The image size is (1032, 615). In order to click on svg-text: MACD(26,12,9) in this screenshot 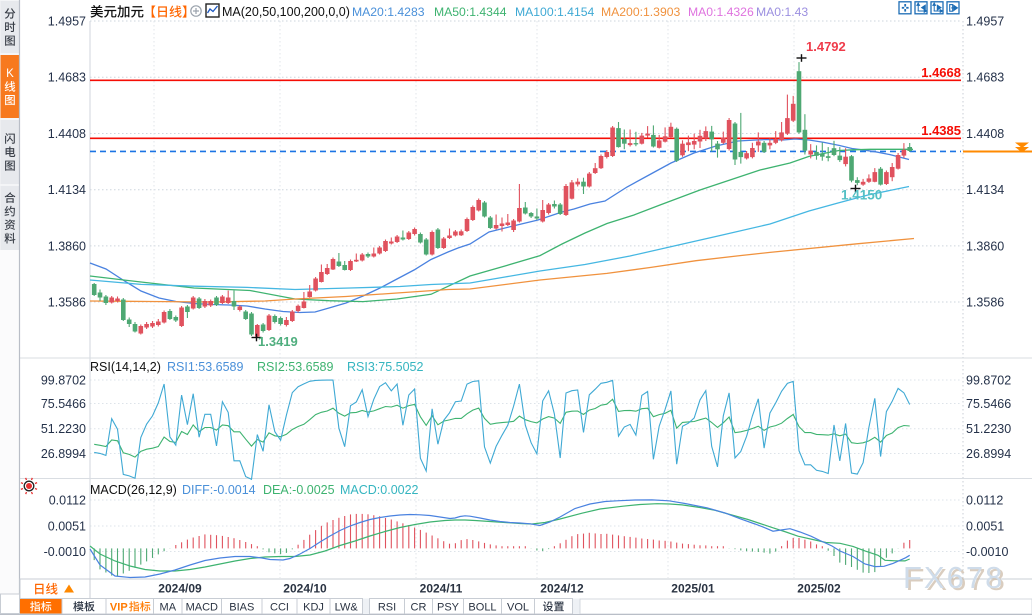, I will do `click(133, 490)`.